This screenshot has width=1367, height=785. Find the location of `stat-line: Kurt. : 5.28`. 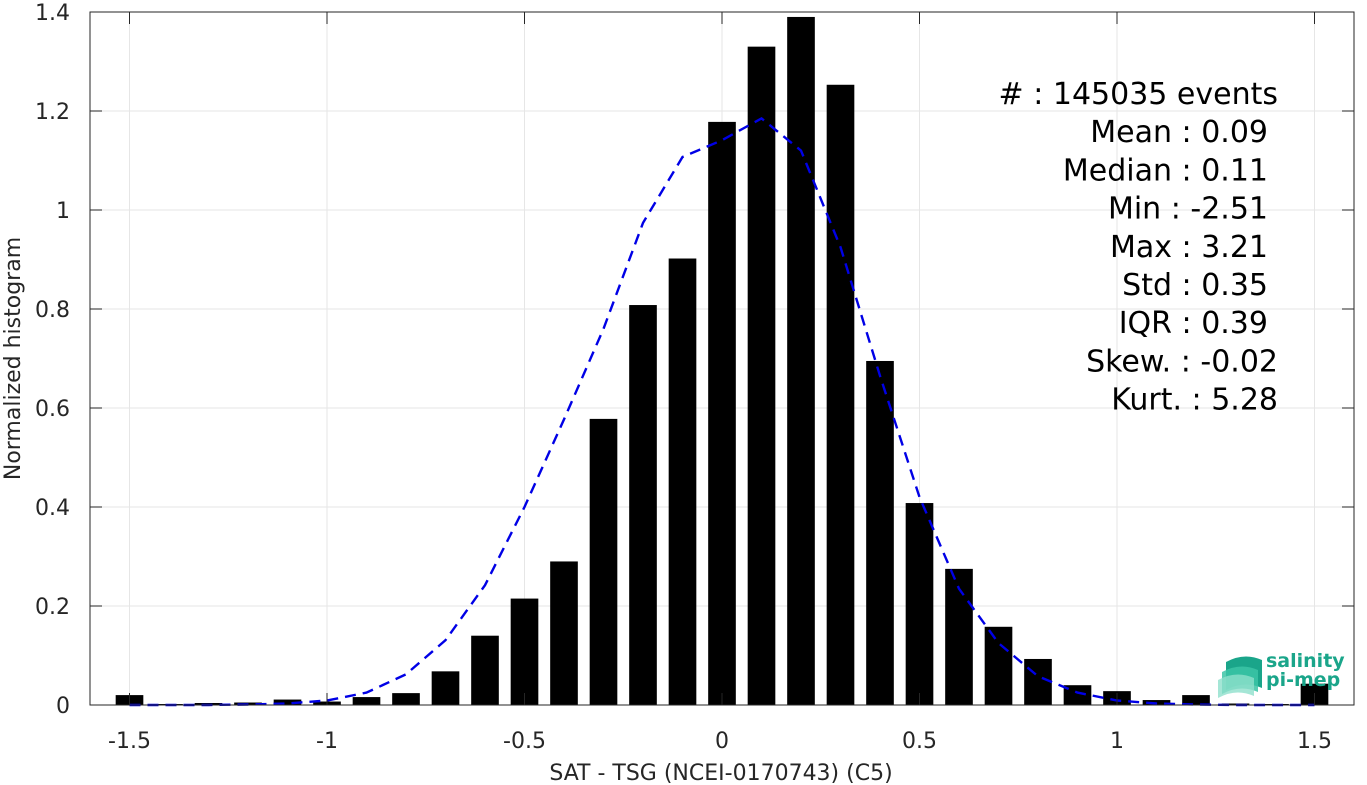

stat-line: Kurt. : 5.28 is located at coordinates (1194, 400).